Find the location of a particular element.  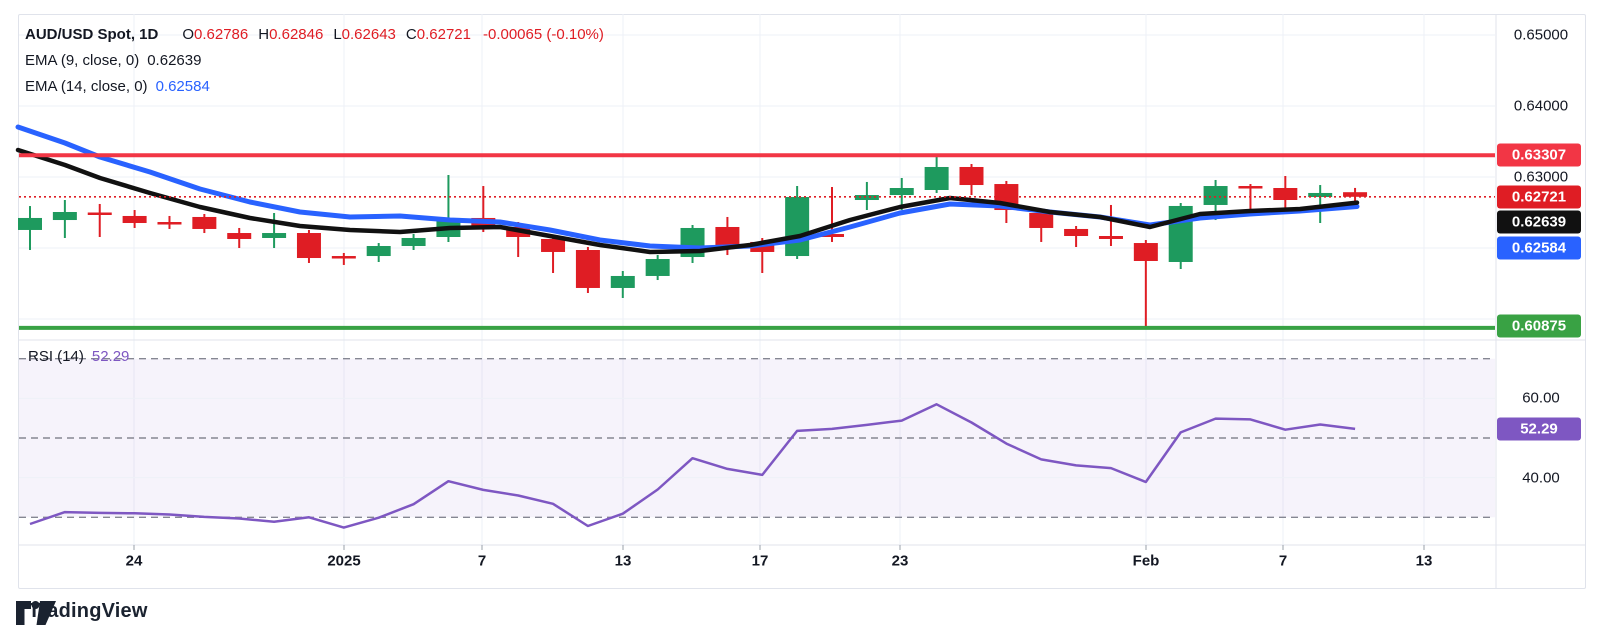

ema9-line is located at coordinates (687, 201).